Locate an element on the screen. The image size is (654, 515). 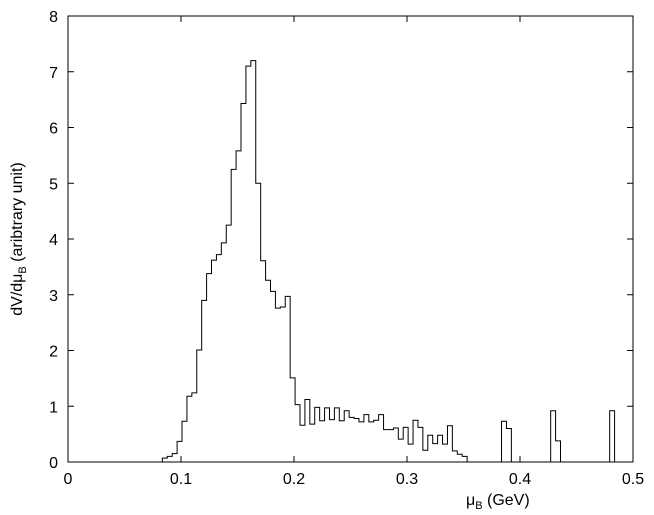
y-axis-label-suffix: (aribtrary unit) is located at coordinates (17, 214).